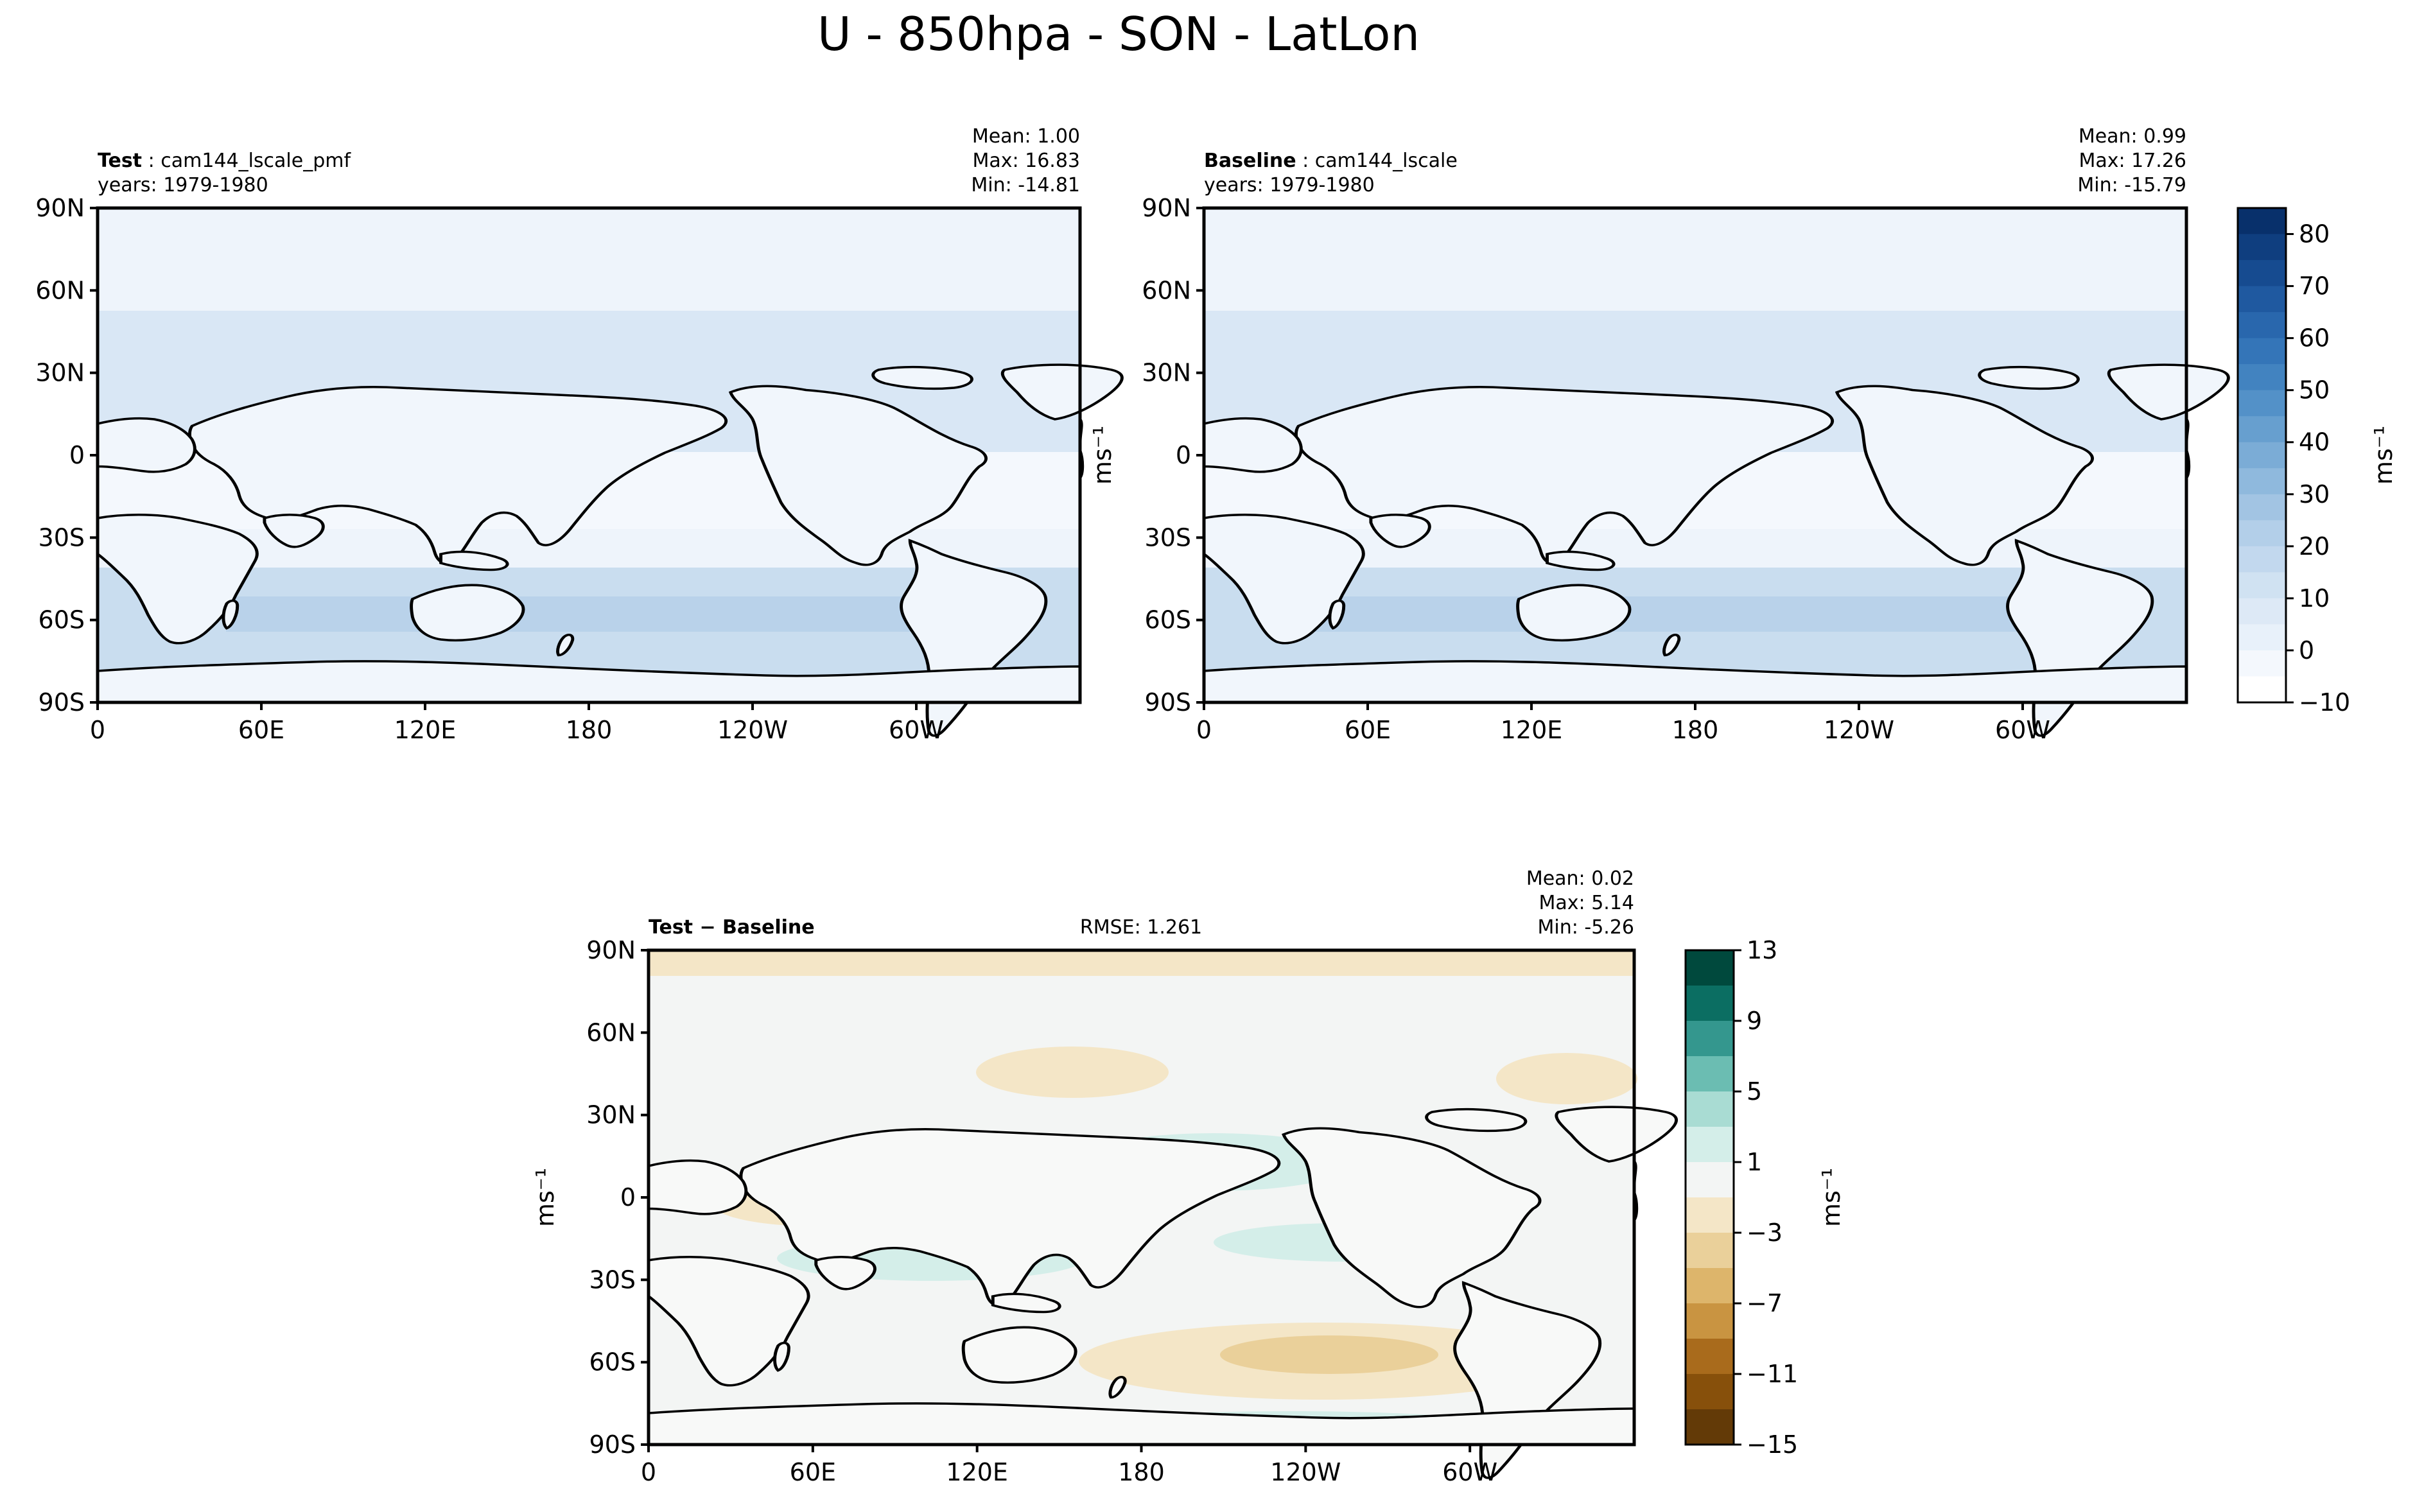  What do you see at coordinates (1025, 185) in the screenshot?
I see `test-panel-min: Min: -14.81` at bounding box center [1025, 185].